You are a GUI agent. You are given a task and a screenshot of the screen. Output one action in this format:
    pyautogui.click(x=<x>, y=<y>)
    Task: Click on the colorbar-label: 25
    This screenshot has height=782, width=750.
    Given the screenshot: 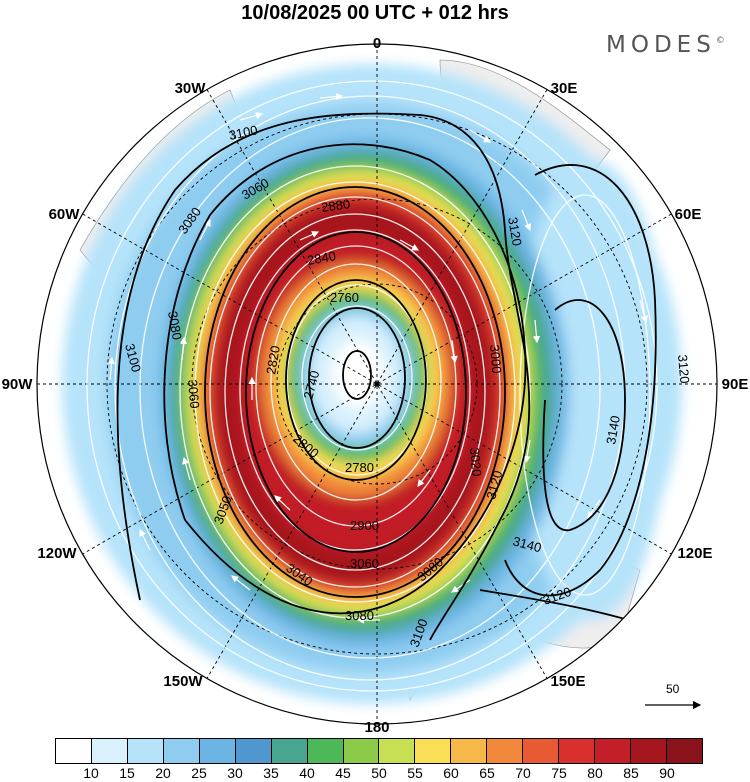 What is the action you would take?
    pyautogui.click(x=199, y=773)
    